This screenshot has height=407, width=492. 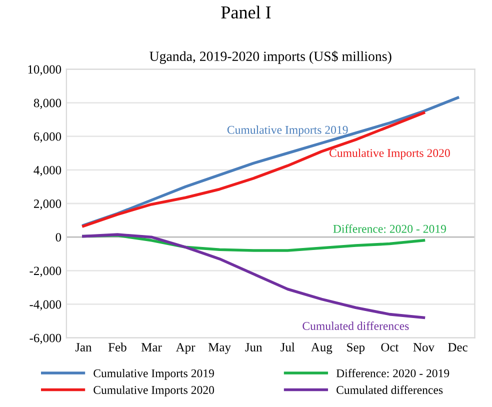 What do you see at coordinates (253, 347) in the screenshot?
I see `x-tick-label: Jun` at bounding box center [253, 347].